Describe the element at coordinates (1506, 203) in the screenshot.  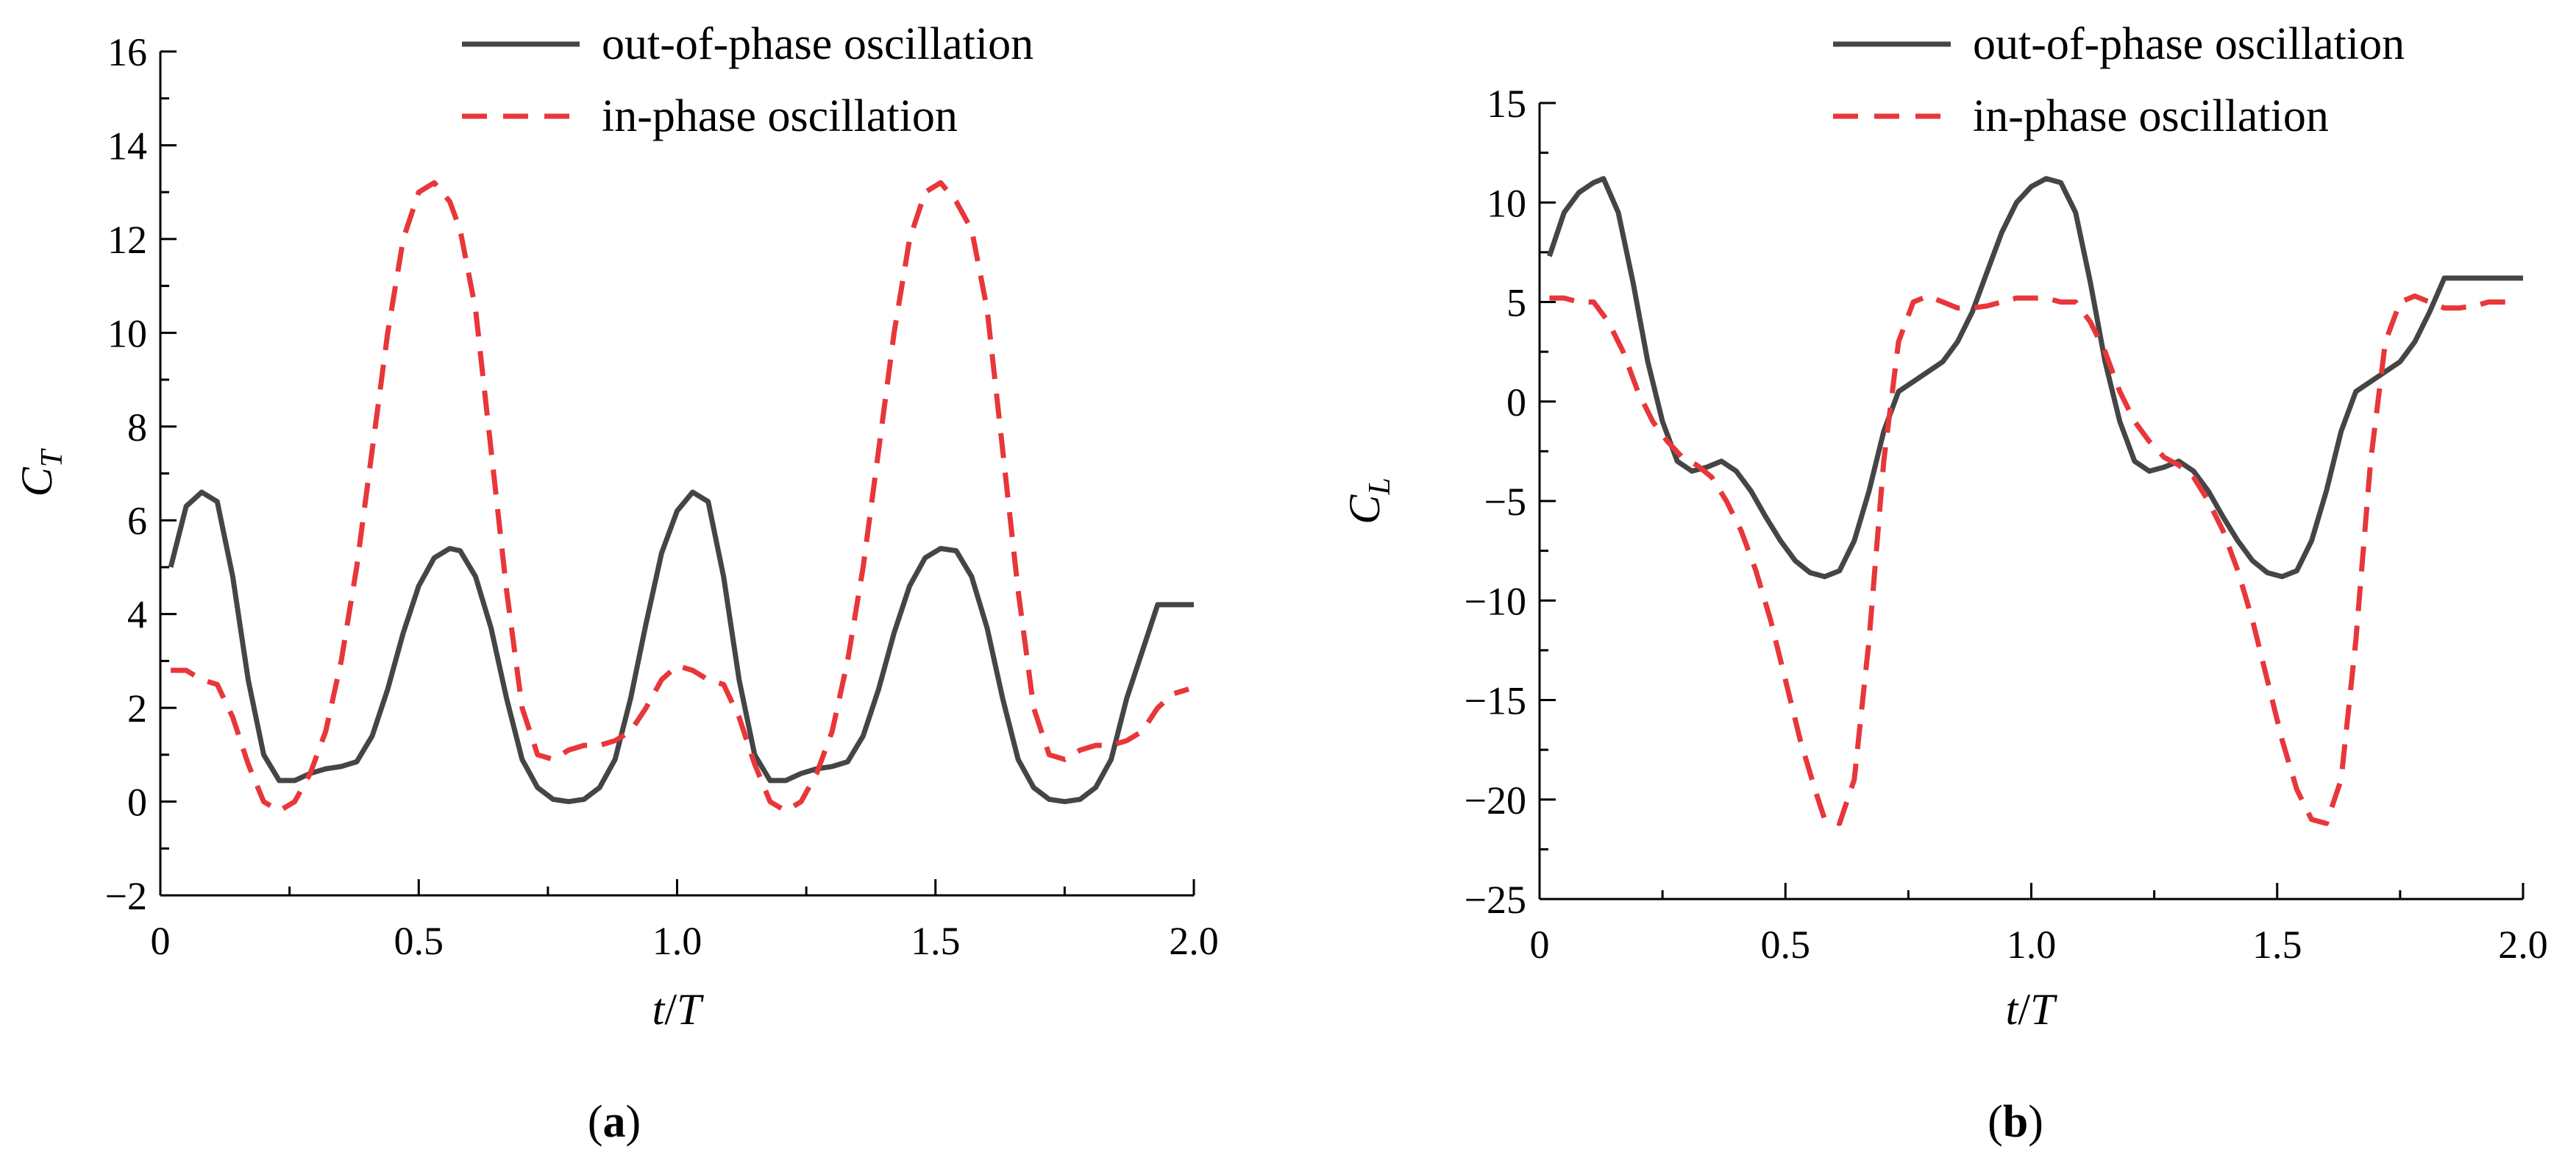
I see `panel-b-ytick-label: 10` at that location.